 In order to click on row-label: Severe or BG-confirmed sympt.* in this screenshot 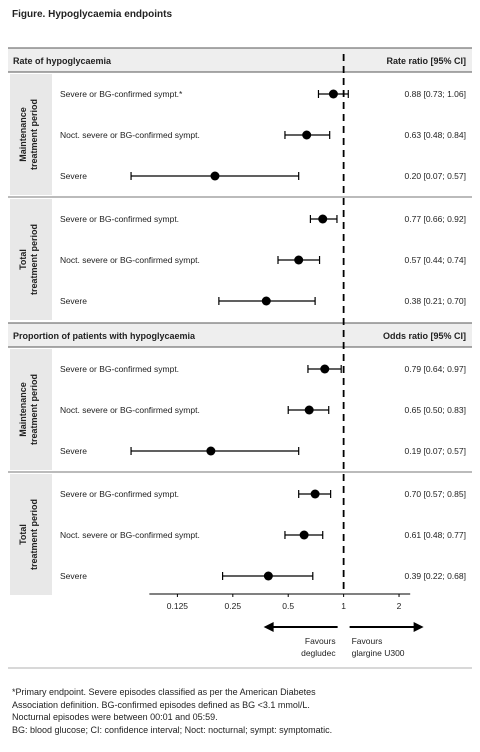, I will do `click(121, 94)`.